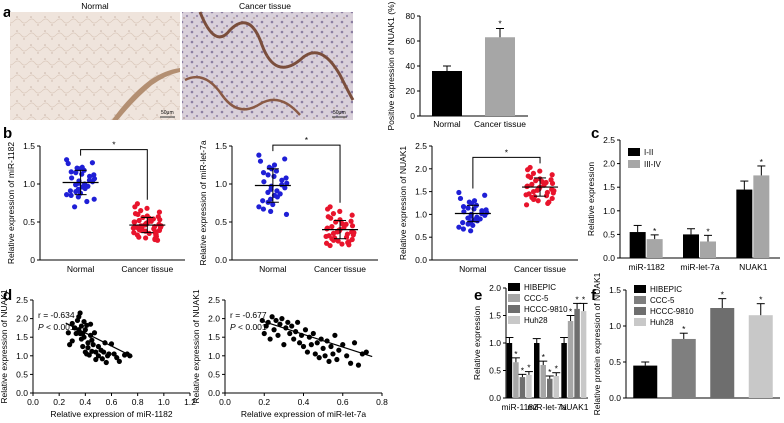 The width and height of the screenshot is (784, 423). Describe the element at coordinates (411, 16) in the screenshot. I see `chart-a-y-tick-label: 80` at that location.